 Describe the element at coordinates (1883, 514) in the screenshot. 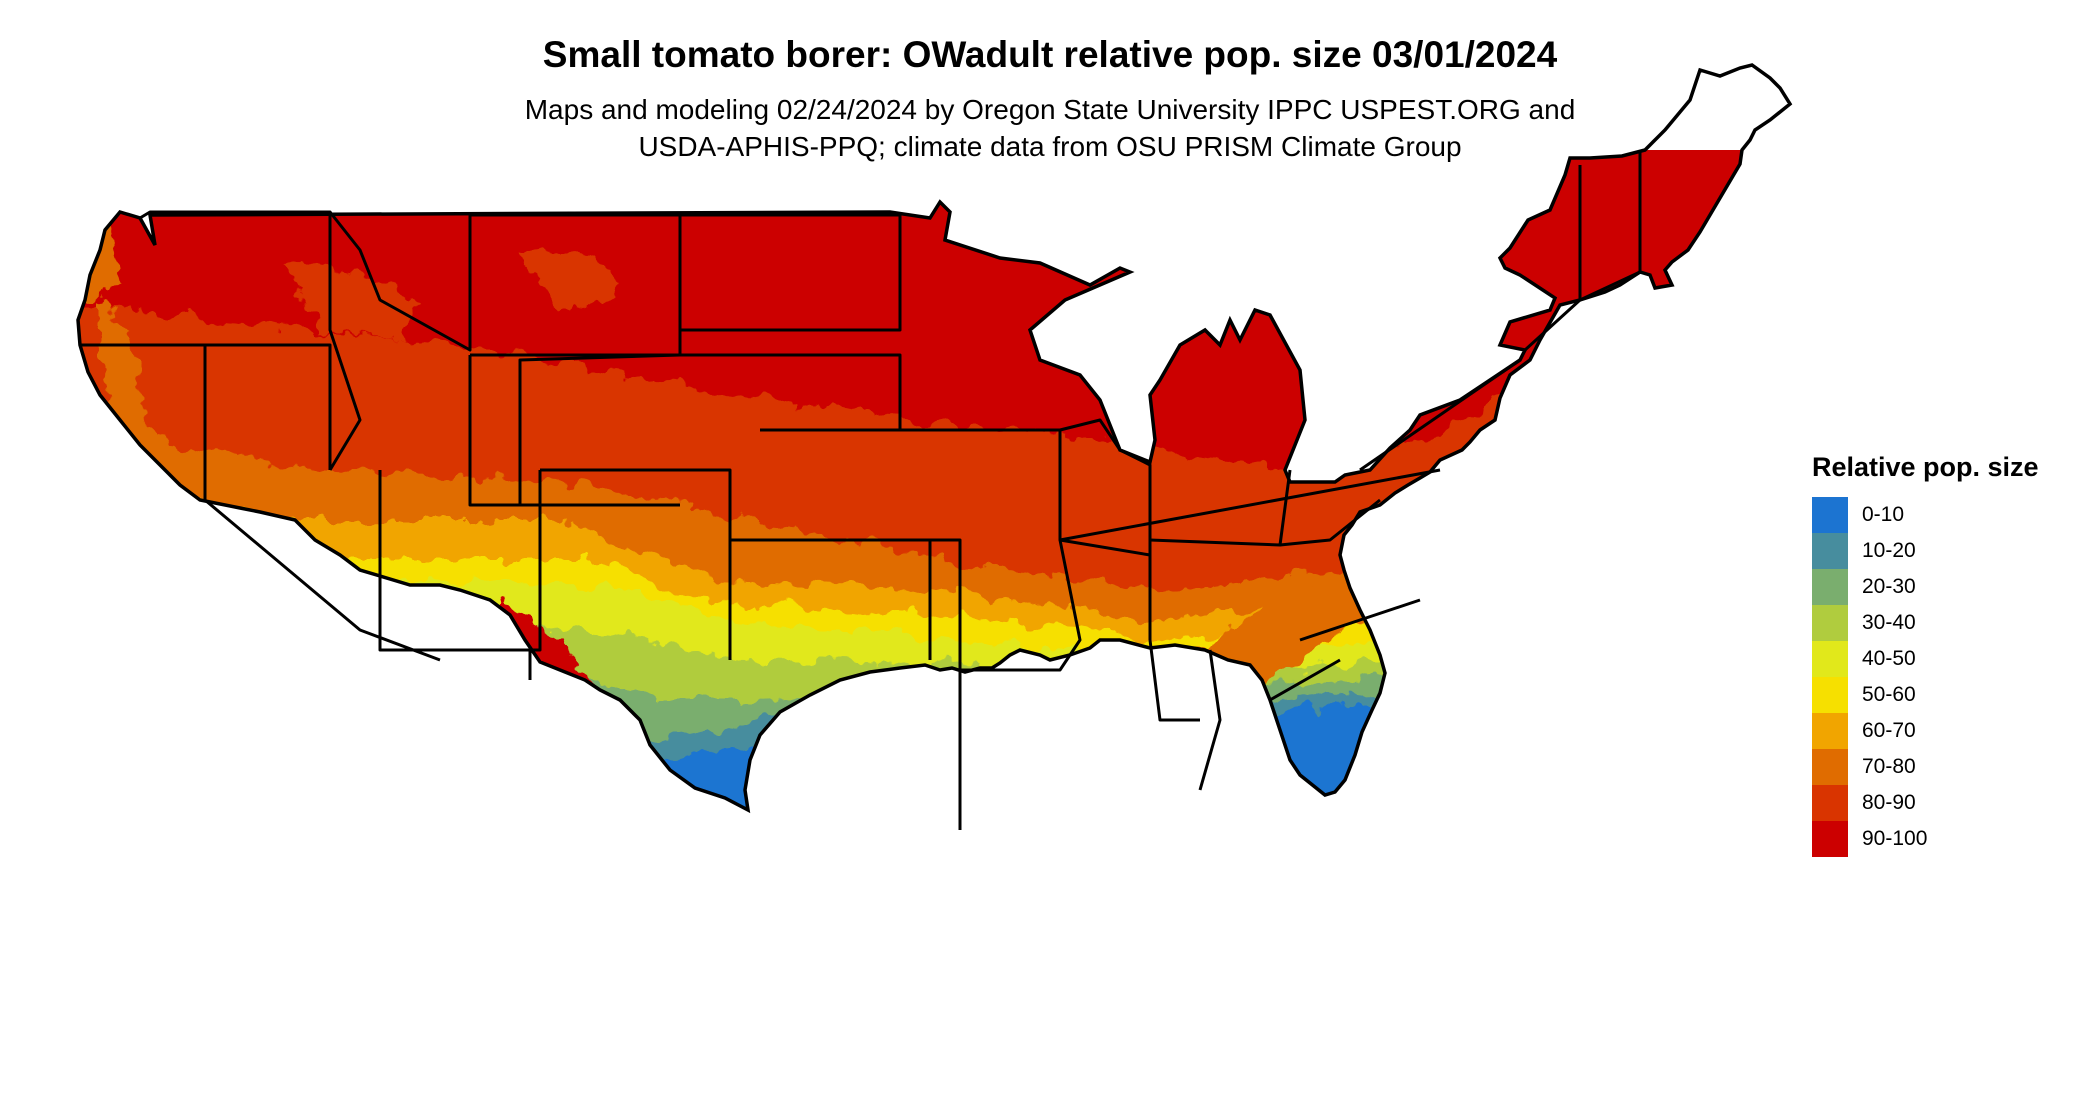

I see `legend-label: 0-10` at that location.